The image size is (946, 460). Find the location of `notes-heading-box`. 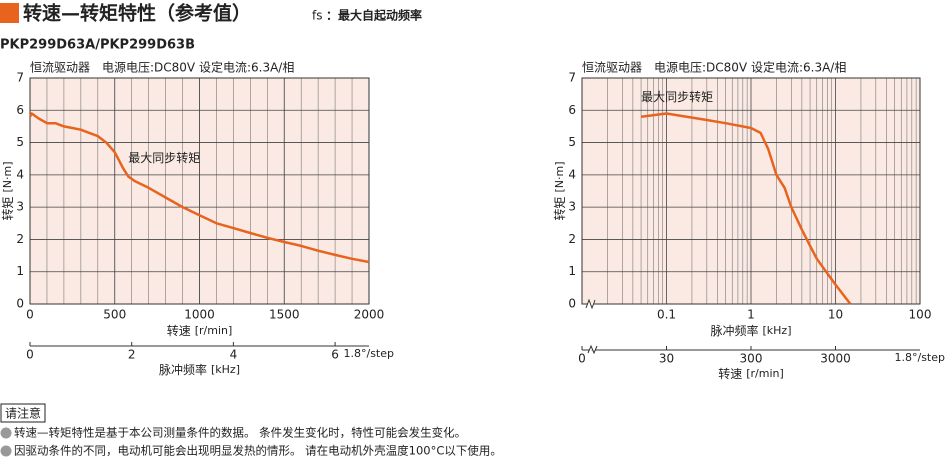

notes-heading-box is located at coordinates (23, 413).